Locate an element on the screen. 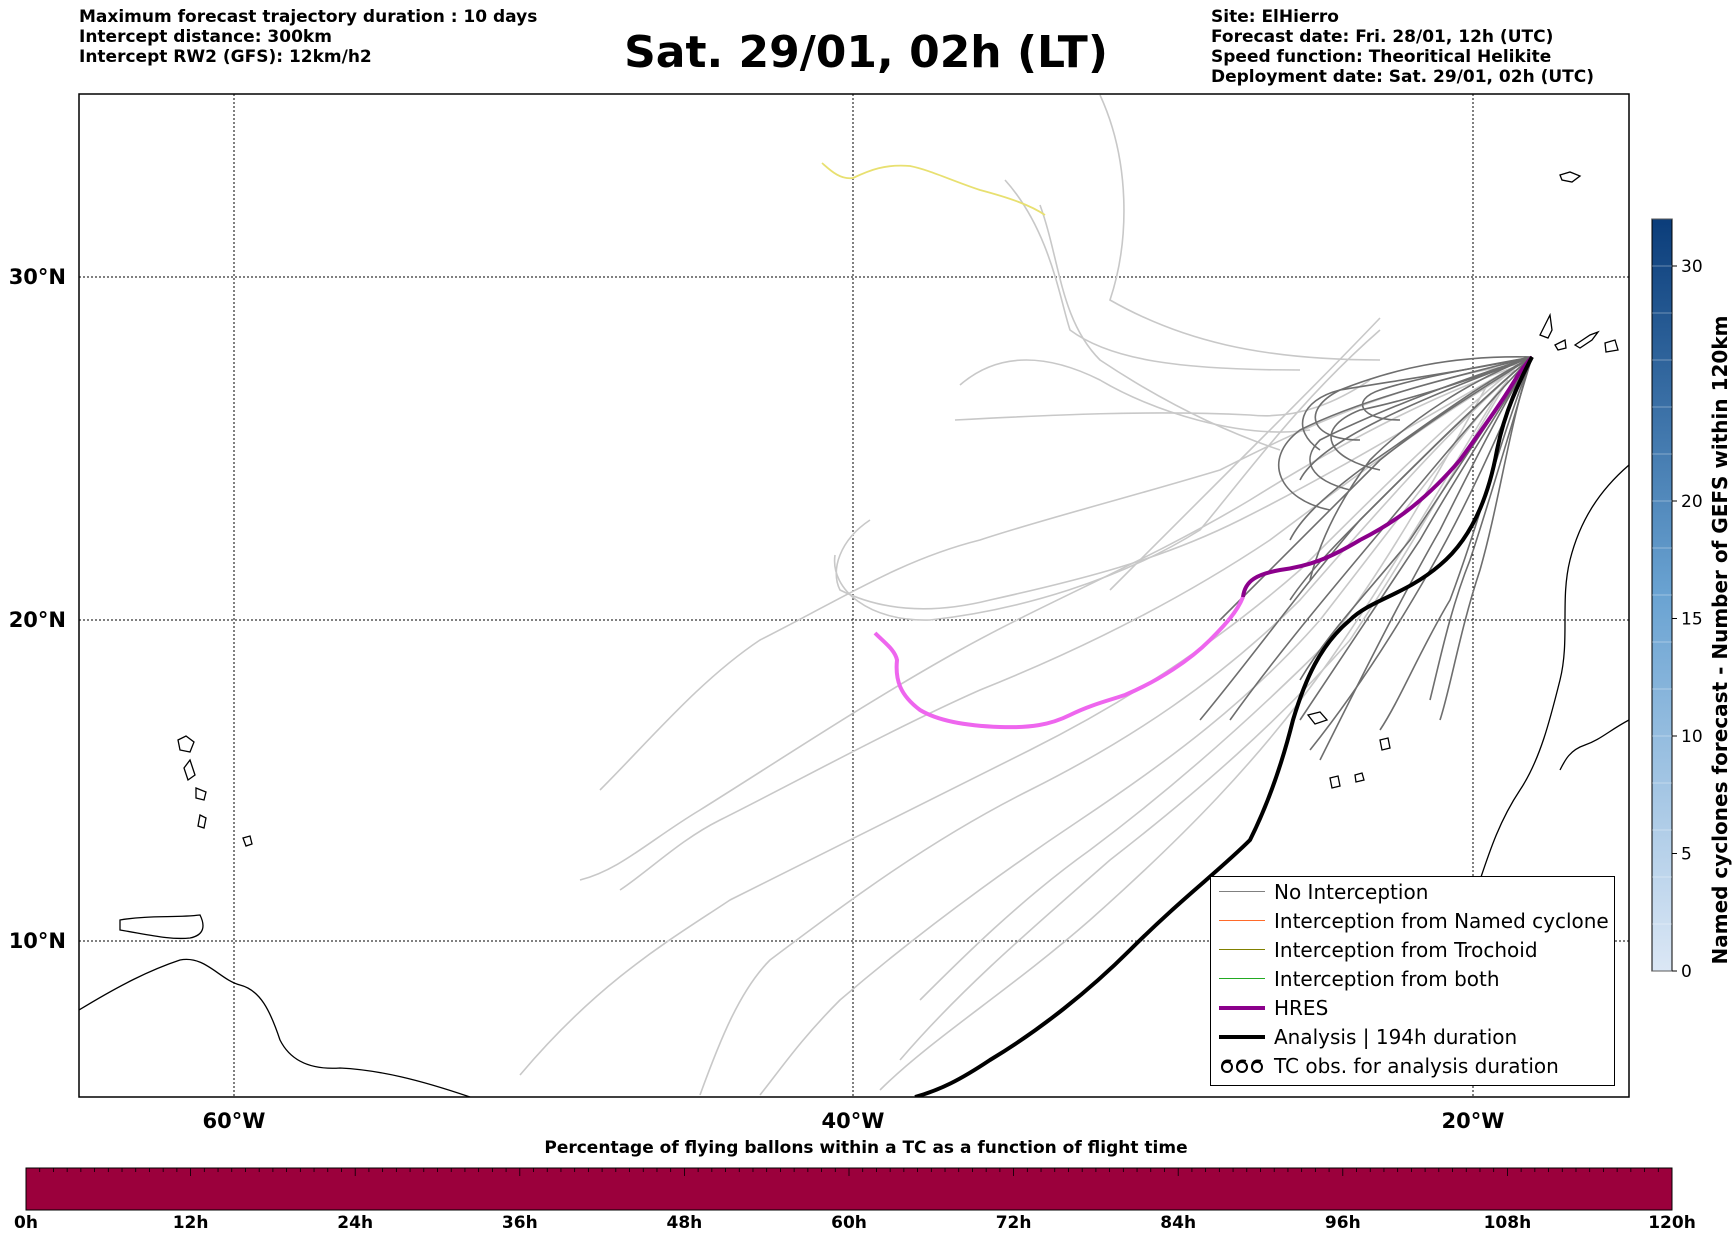 This screenshot has height=1241, width=1732. lat-label: 30°N is located at coordinates (37, 277).